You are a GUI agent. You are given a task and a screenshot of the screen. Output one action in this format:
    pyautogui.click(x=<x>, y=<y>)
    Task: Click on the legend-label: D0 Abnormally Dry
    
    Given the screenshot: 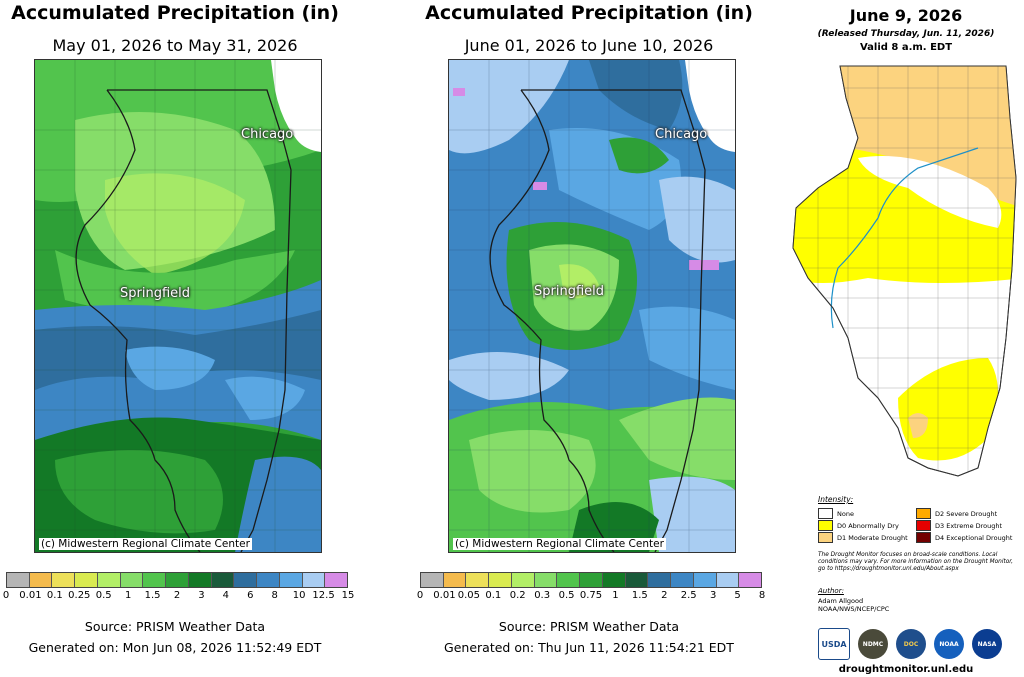 What is the action you would take?
    pyautogui.click(x=868, y=525)
    